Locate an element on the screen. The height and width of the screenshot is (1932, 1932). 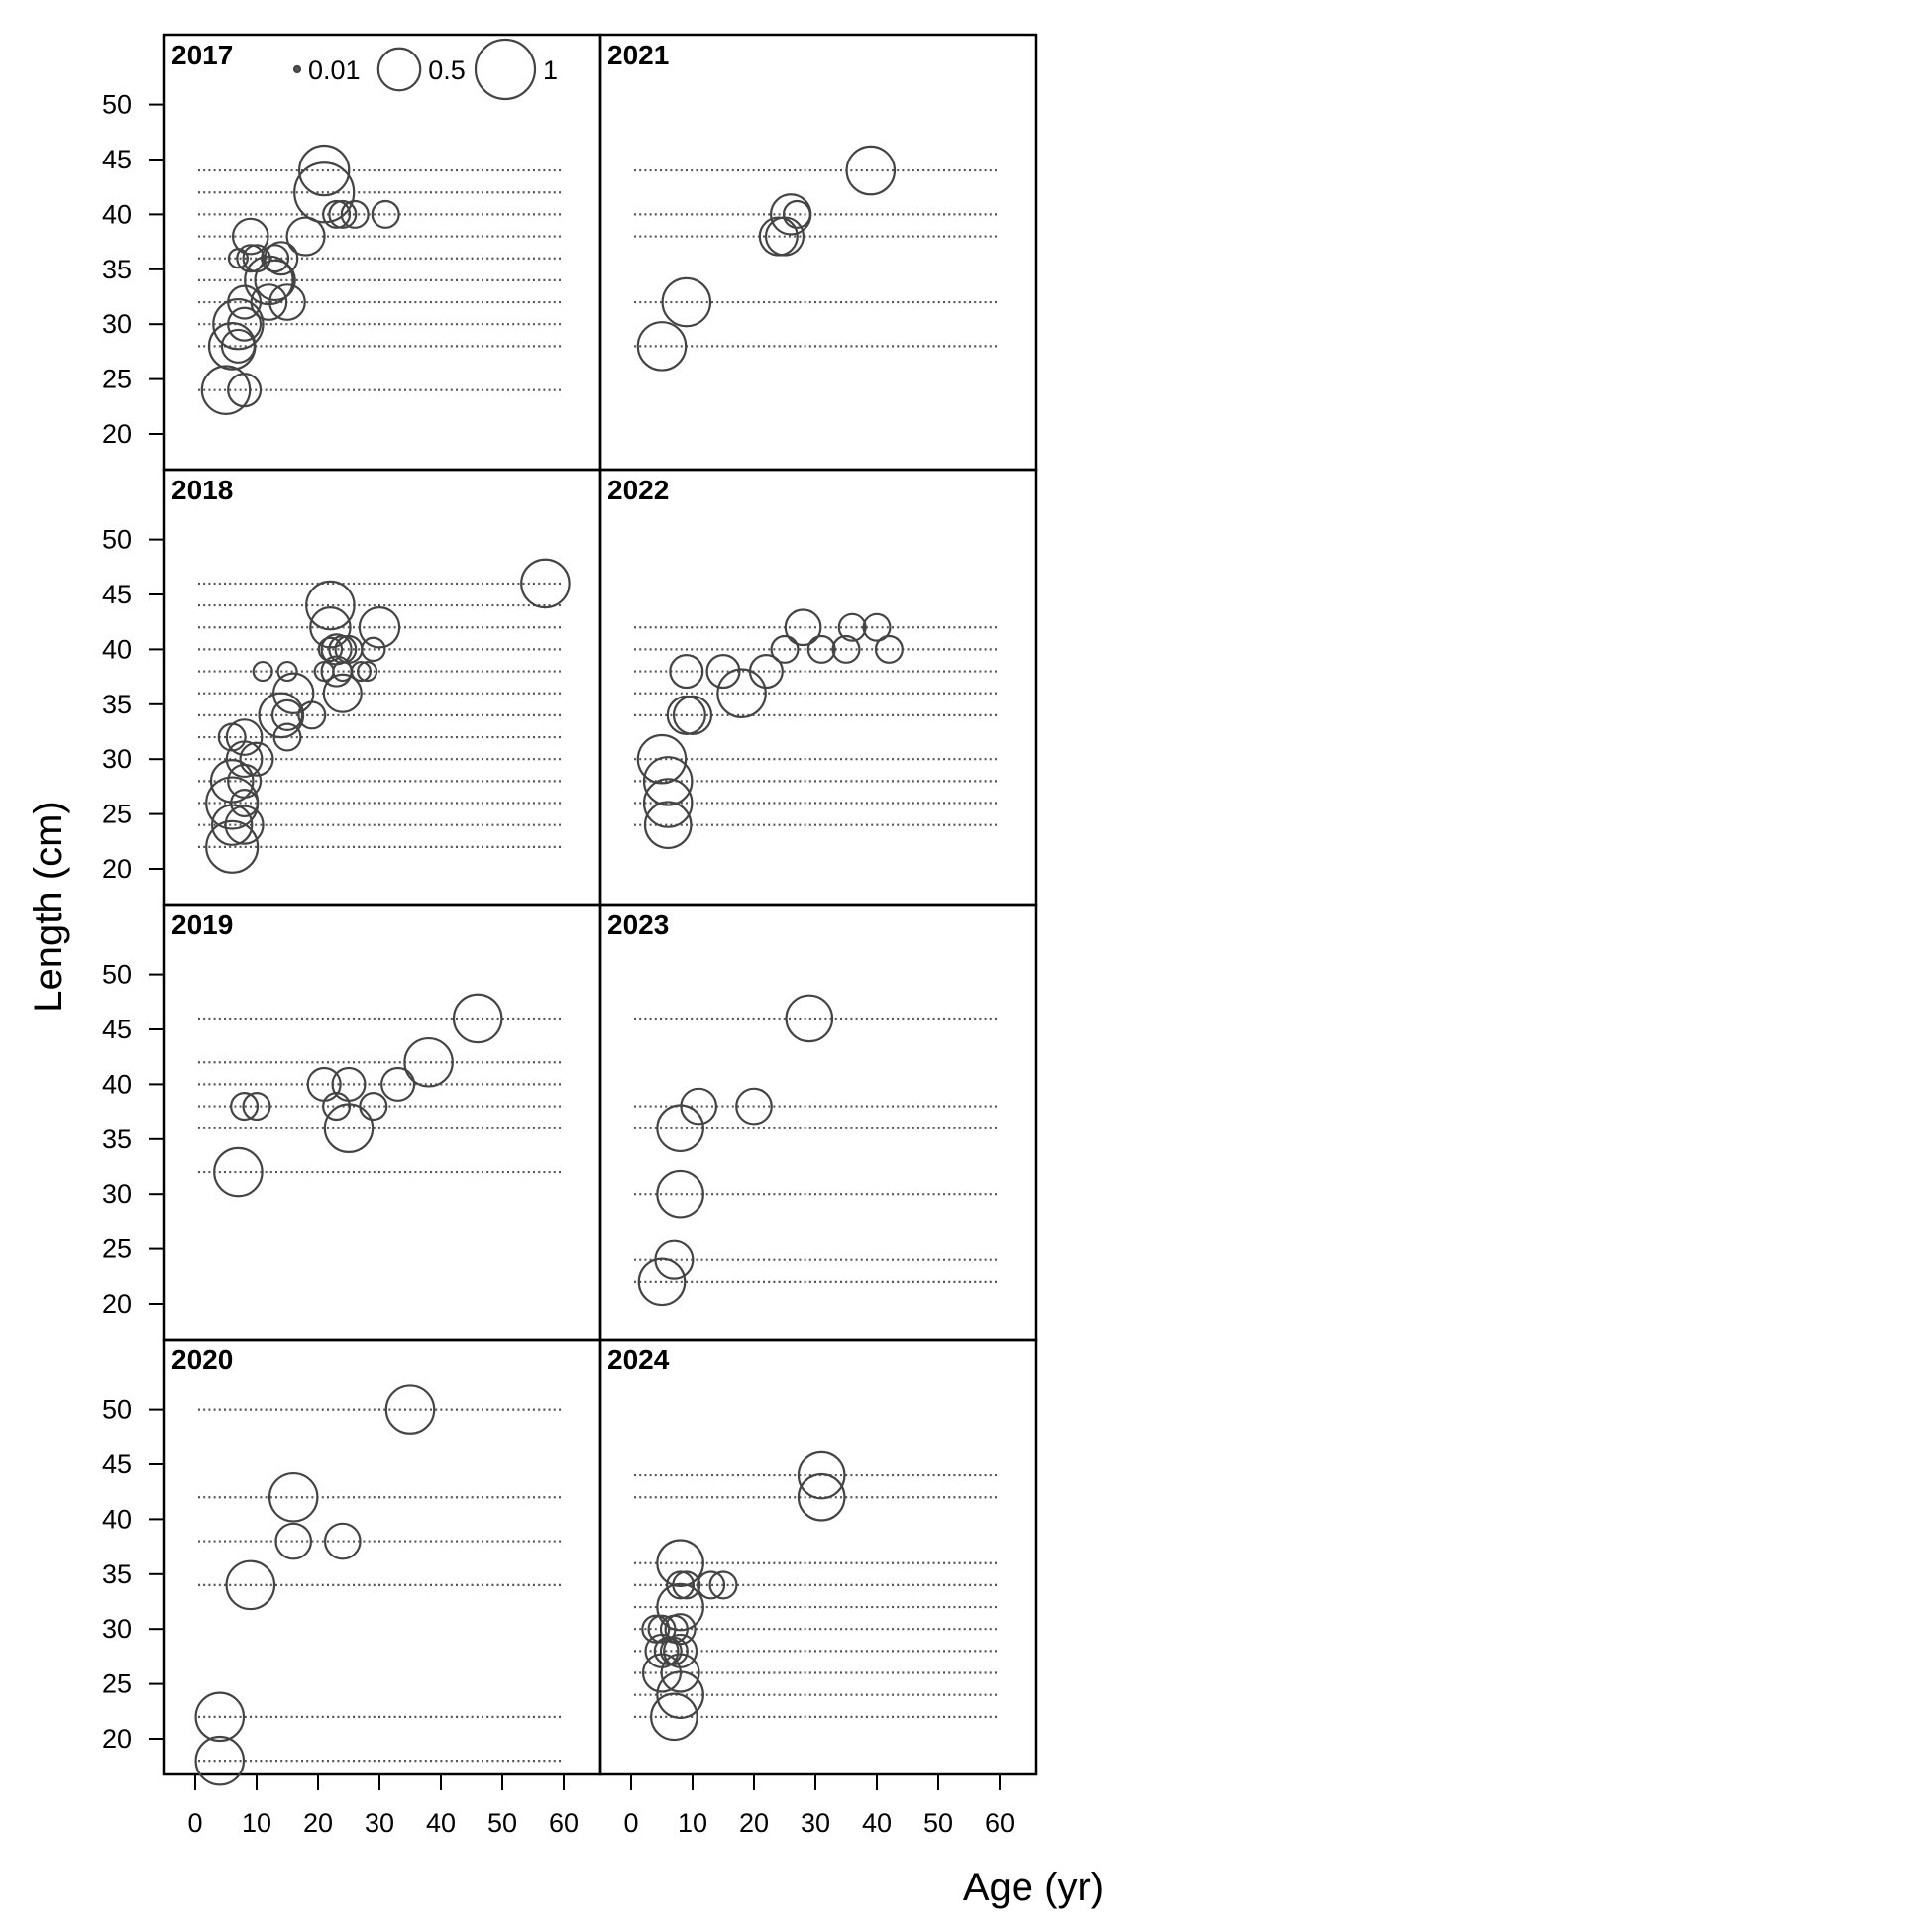
panel-2023: 2023 is located at coordinates (803, 1108).